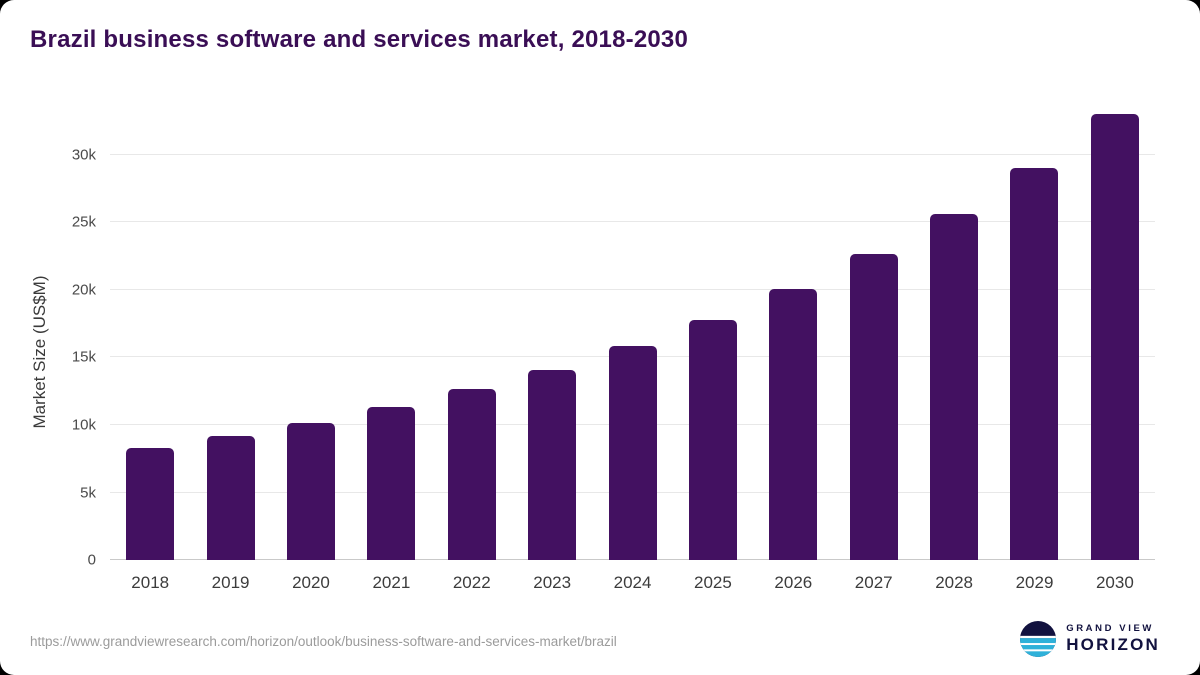 The height and width of the screenshot is (675, 1200). I want to click on x-tick-label: 2030, so click(1114, 582).